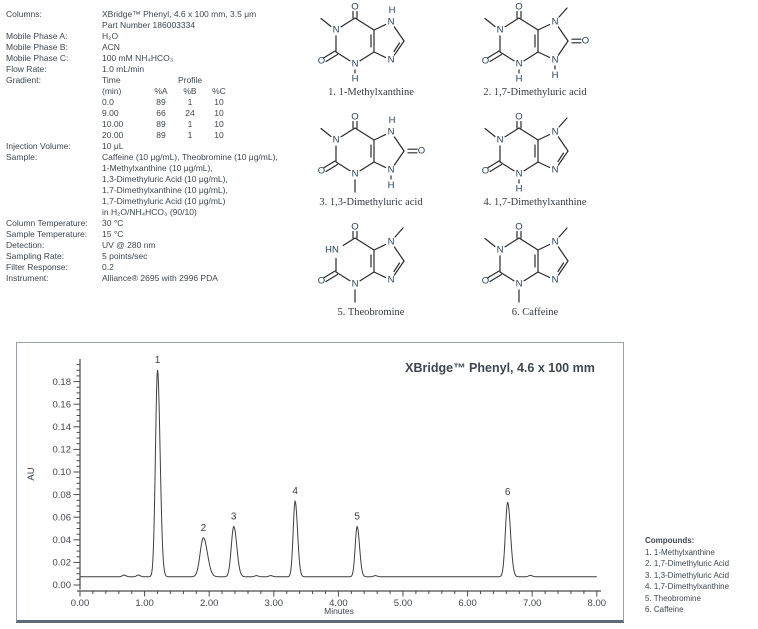 This screenshot has width=758, height=629. Describe the element at coordinates (111, 47) in the screenshot. I see `spec-value: ACN` at that location.